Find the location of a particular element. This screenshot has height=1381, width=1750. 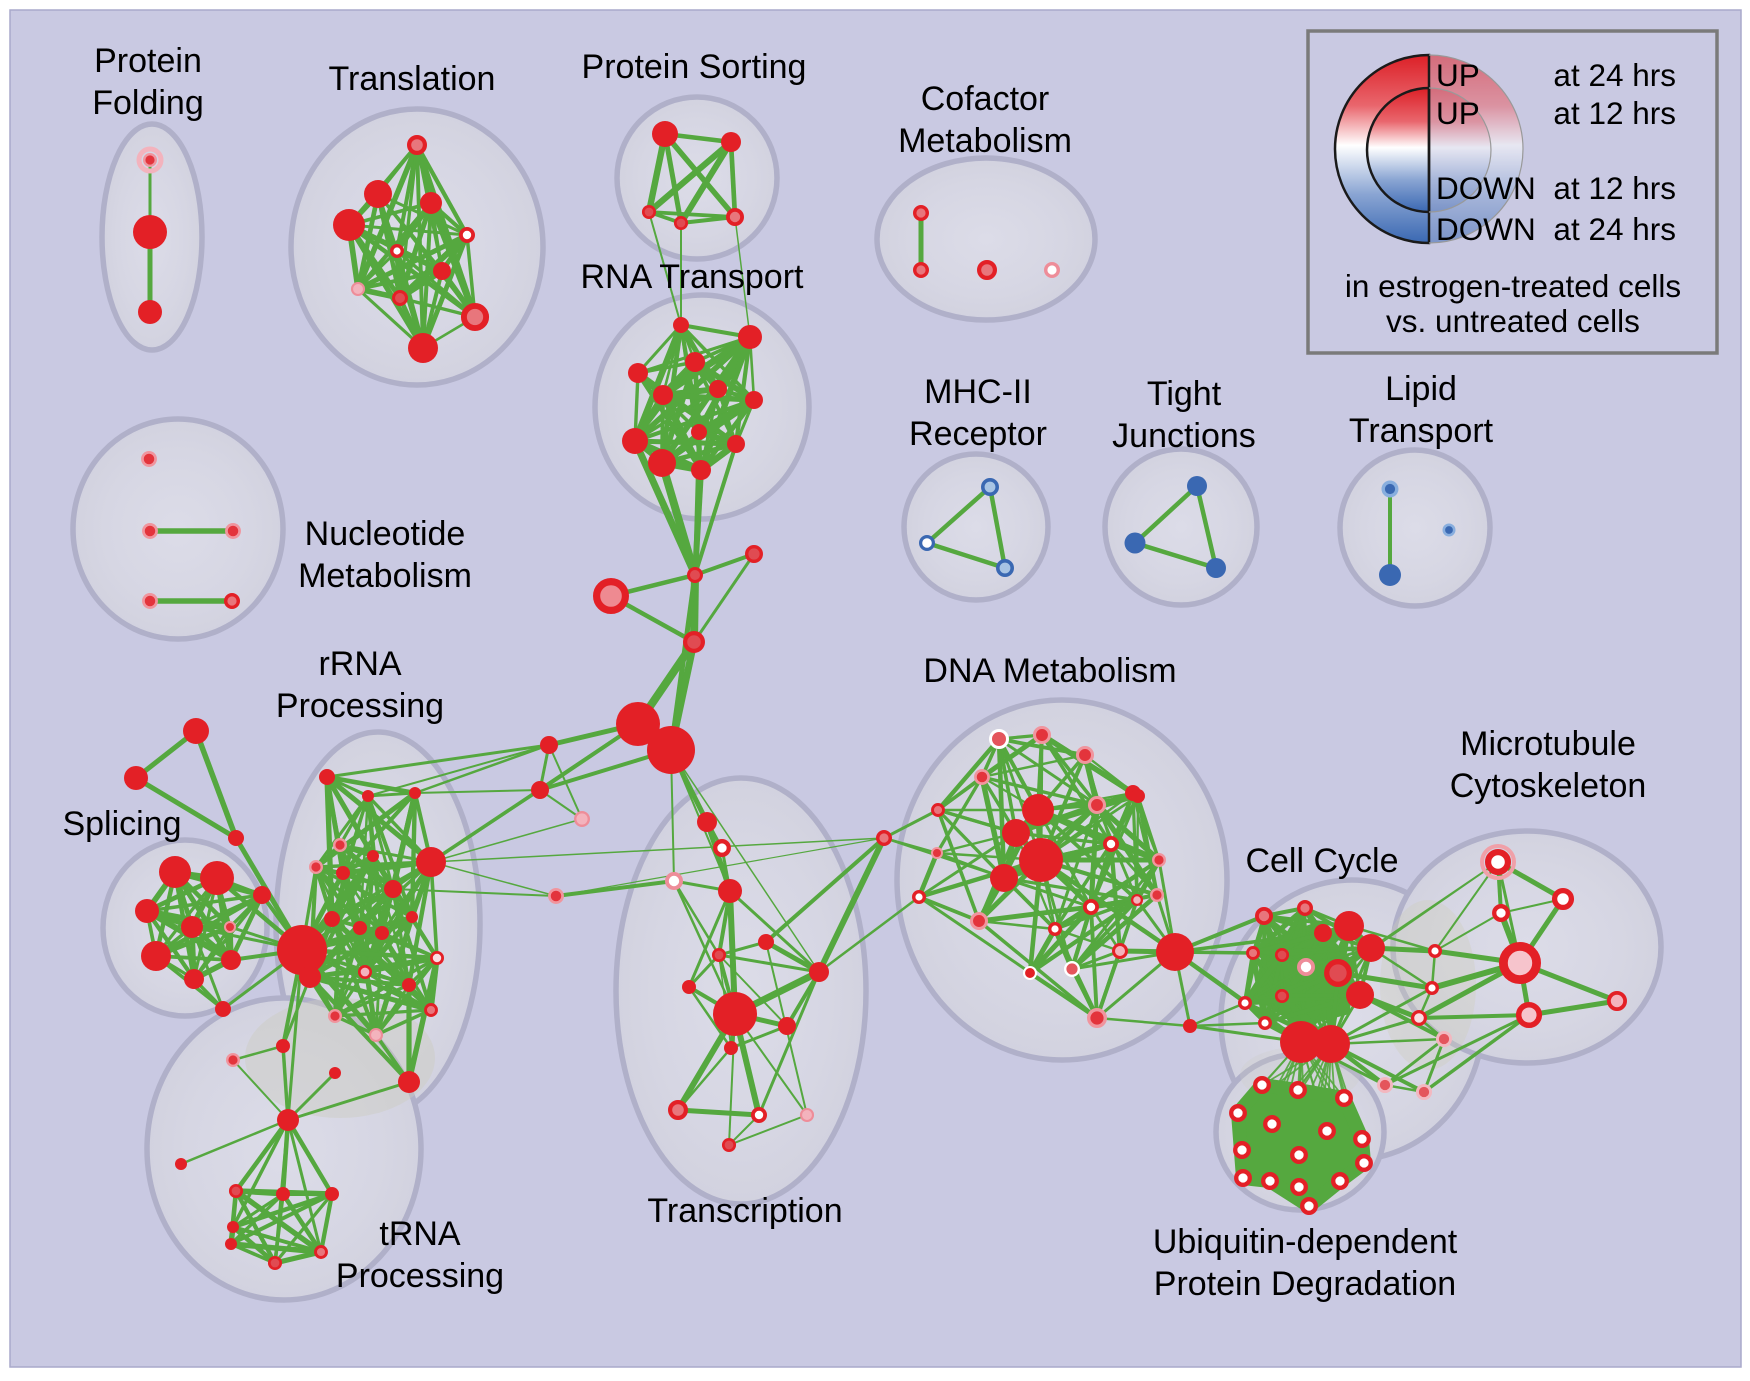

svg-text: in estrogen-treated cells is located at coordinates (1513, 286).